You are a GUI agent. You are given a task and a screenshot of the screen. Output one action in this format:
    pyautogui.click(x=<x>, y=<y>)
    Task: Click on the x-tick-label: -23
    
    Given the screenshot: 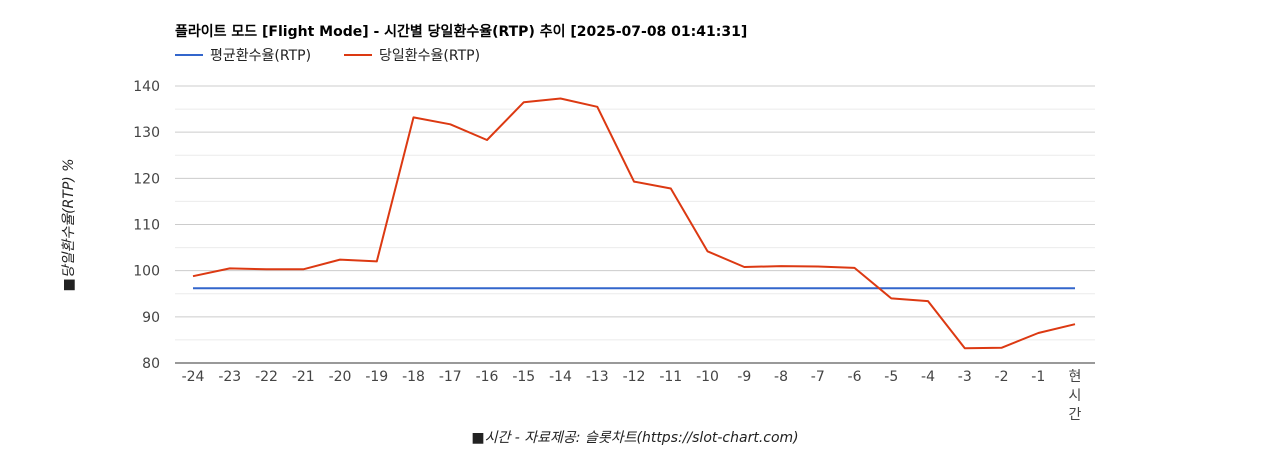 What is the action you would take?
    pyautogui.click(x=229, y=377)
    